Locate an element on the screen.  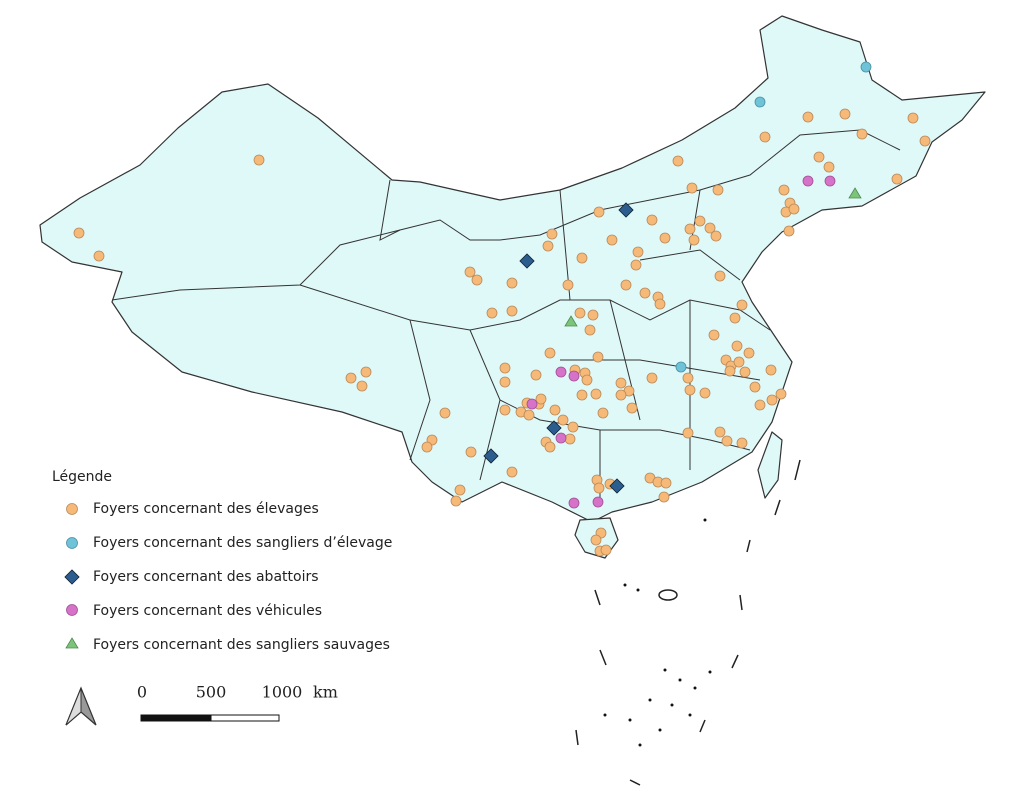
islands is located at coordinates (688, 622).